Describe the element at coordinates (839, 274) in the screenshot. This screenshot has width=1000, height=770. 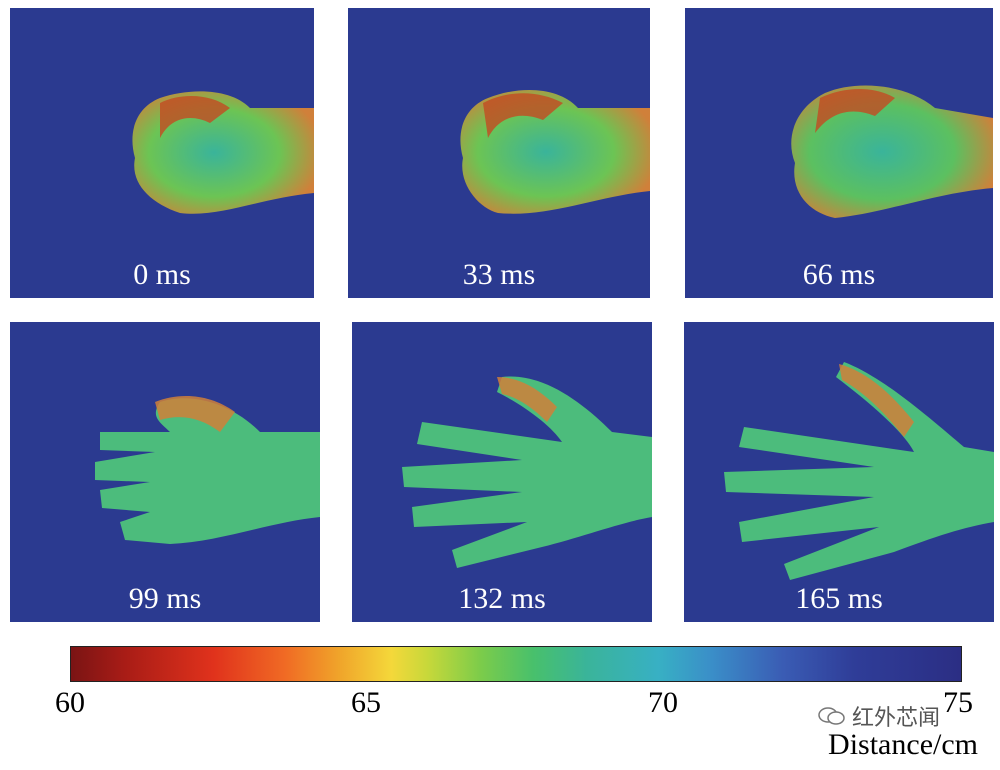
I see `time-label: 66 ms` at that location.